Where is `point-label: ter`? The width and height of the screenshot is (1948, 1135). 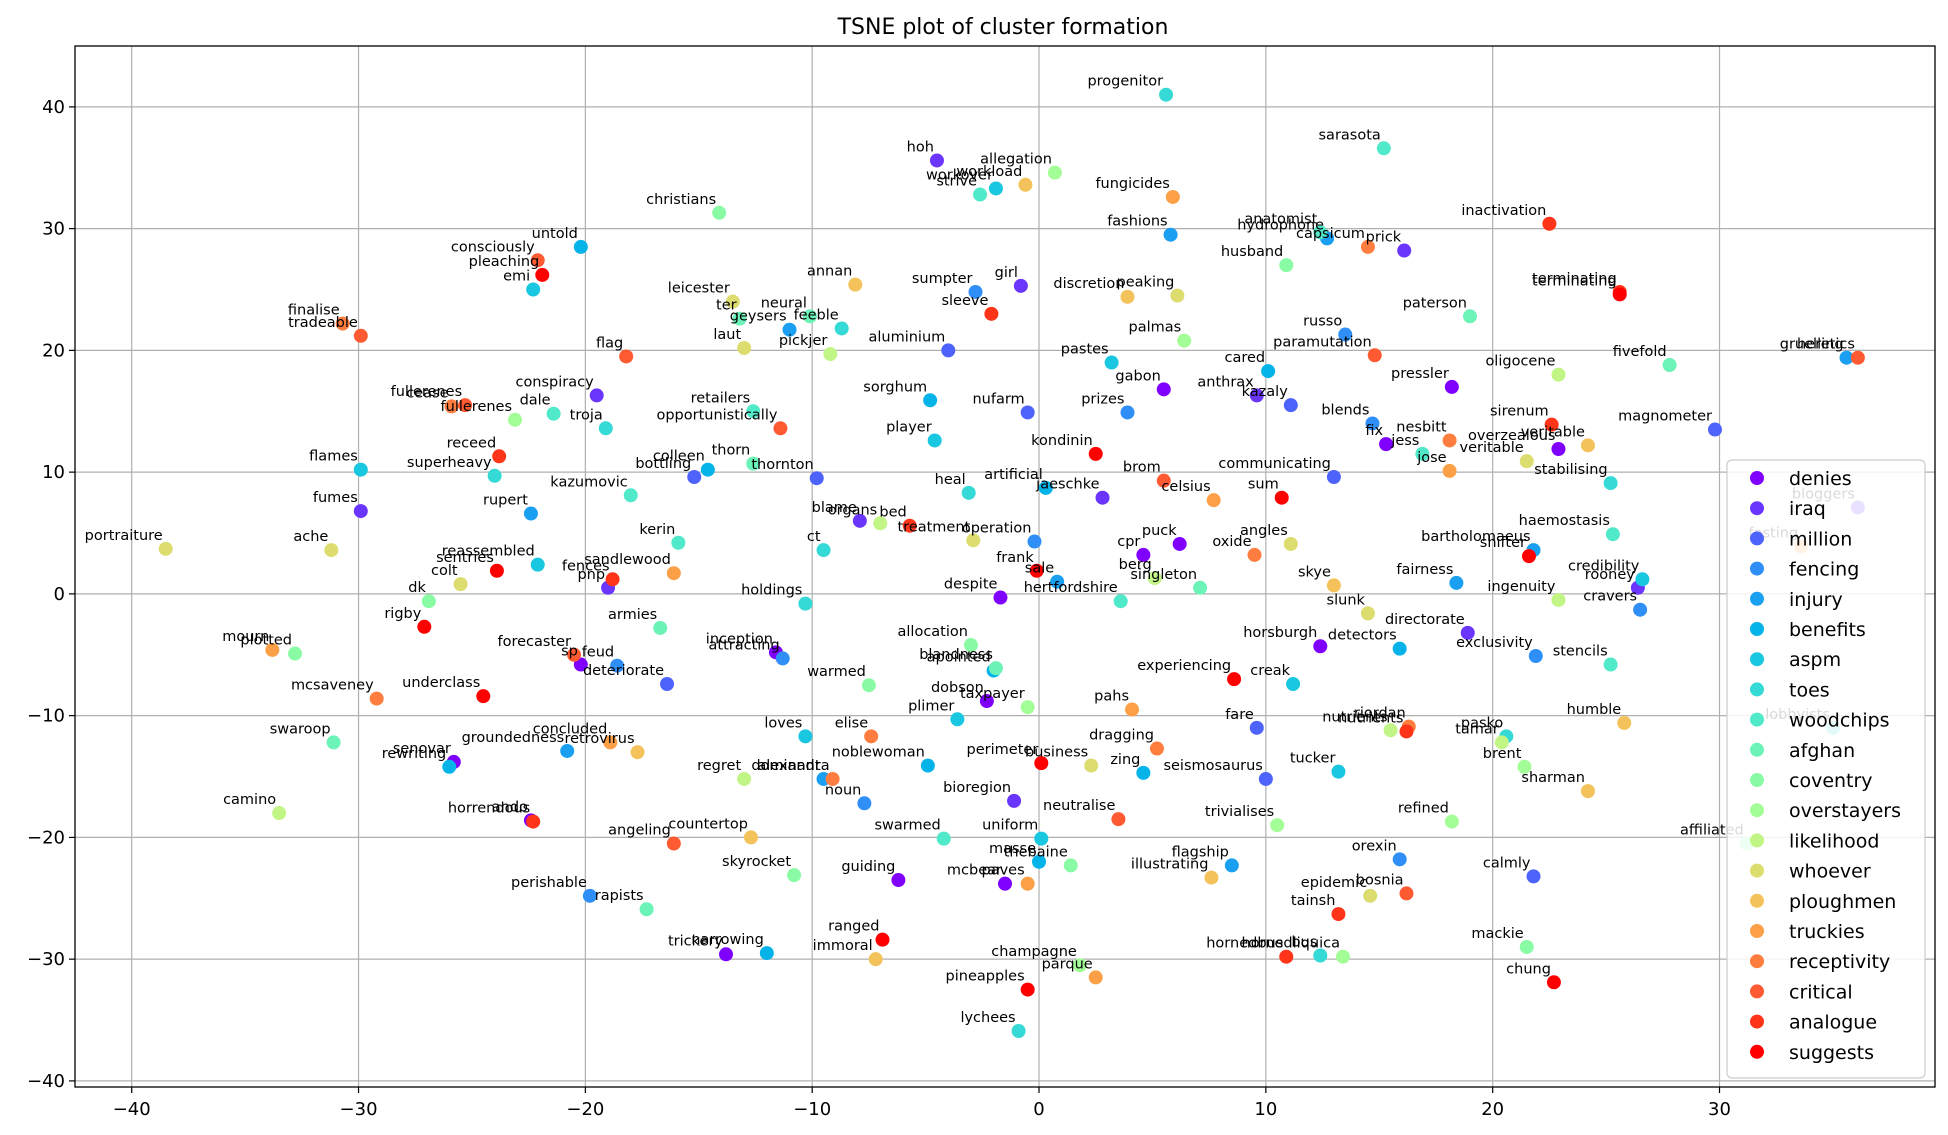
point-label: ter is located at coordinates (726, 306).